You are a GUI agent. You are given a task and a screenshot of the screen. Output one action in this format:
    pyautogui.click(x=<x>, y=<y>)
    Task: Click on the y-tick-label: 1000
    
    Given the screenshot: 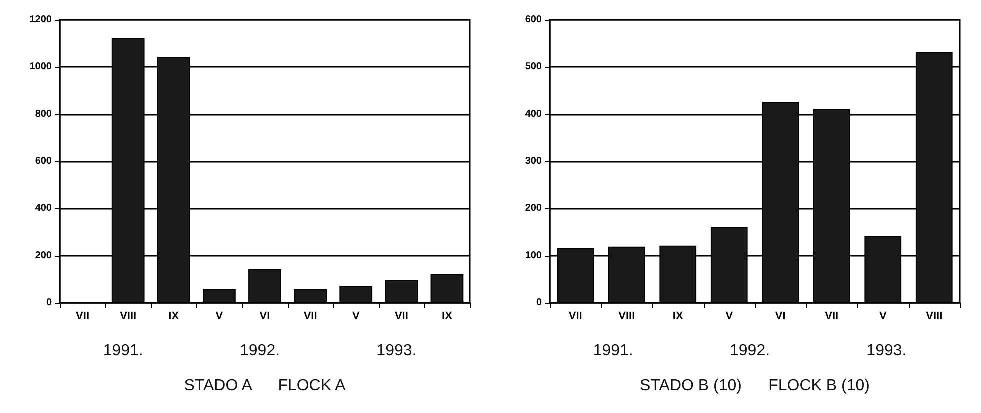 What is the action you would take?
    pyautogui.click(x=41, y=67)
    